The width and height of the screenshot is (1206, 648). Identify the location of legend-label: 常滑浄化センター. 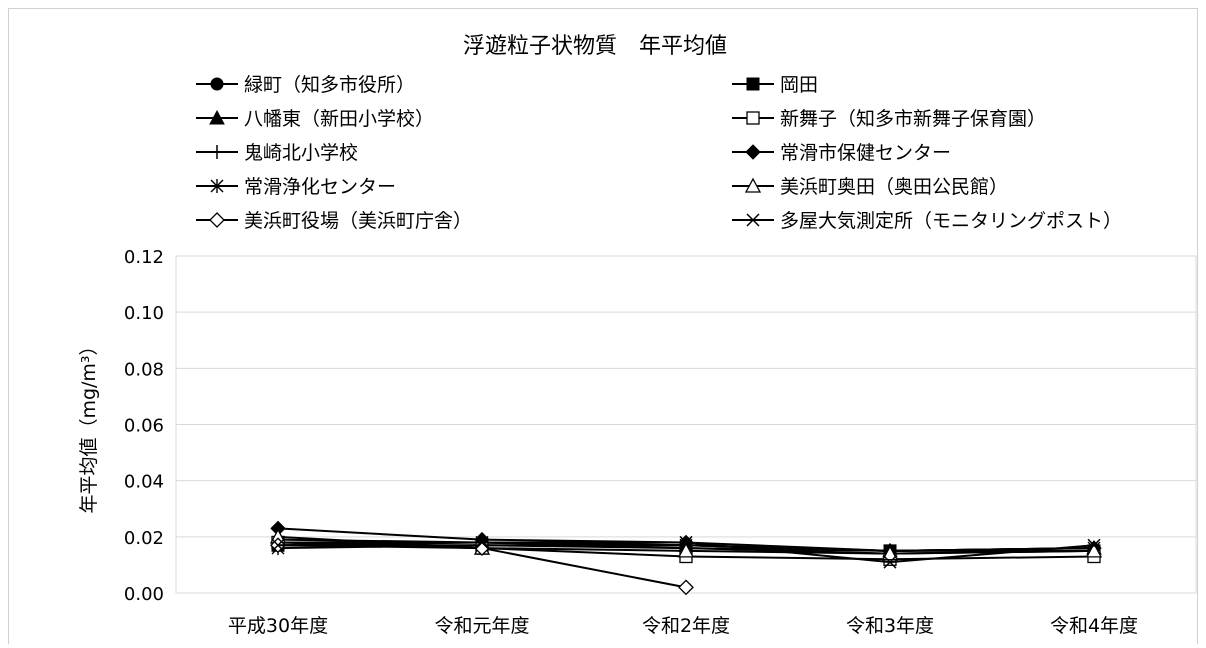
(320, 187).